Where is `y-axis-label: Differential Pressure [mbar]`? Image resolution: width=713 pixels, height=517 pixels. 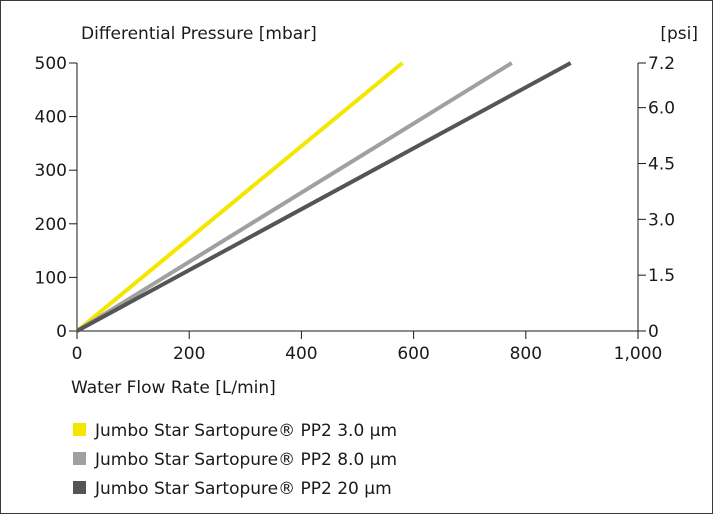
y-axis-label: Differential Pressure [mbar] is located at coordinates (199, 34).